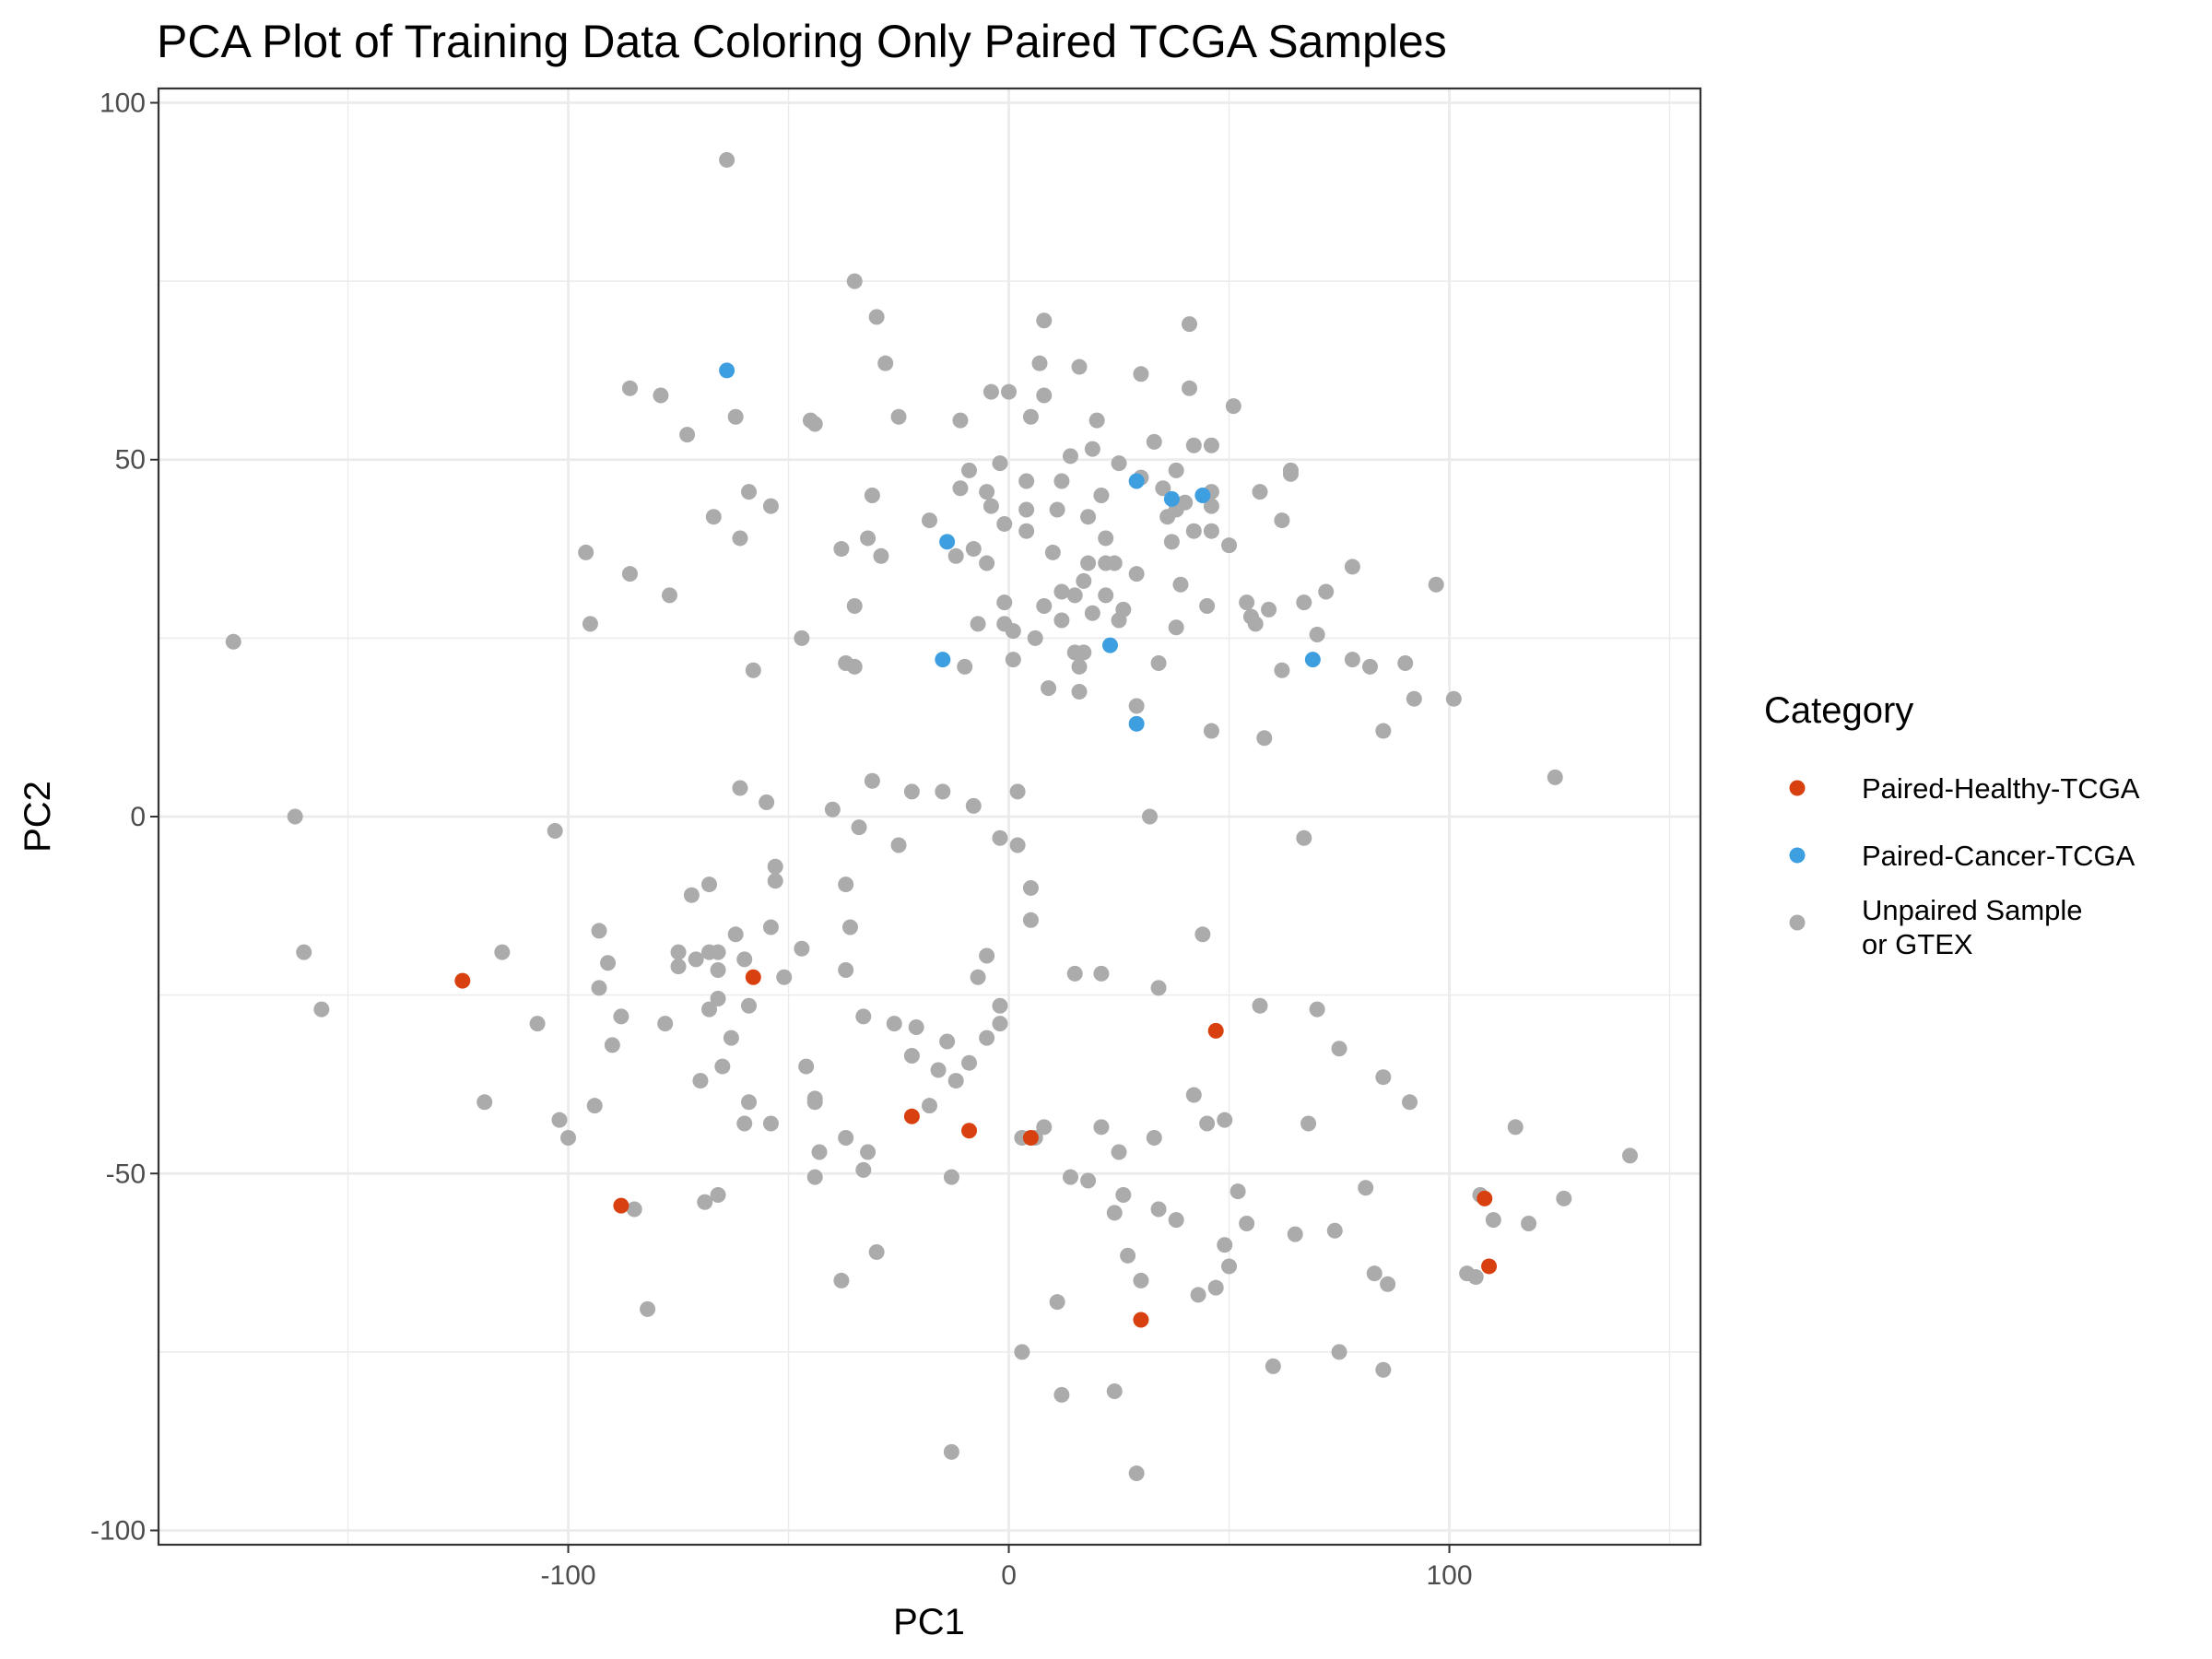  What do you see at coordinates (1450, 1575) in the screenshot?
I see `x-tick-label: 100` at bounding box center [1450, 1575].